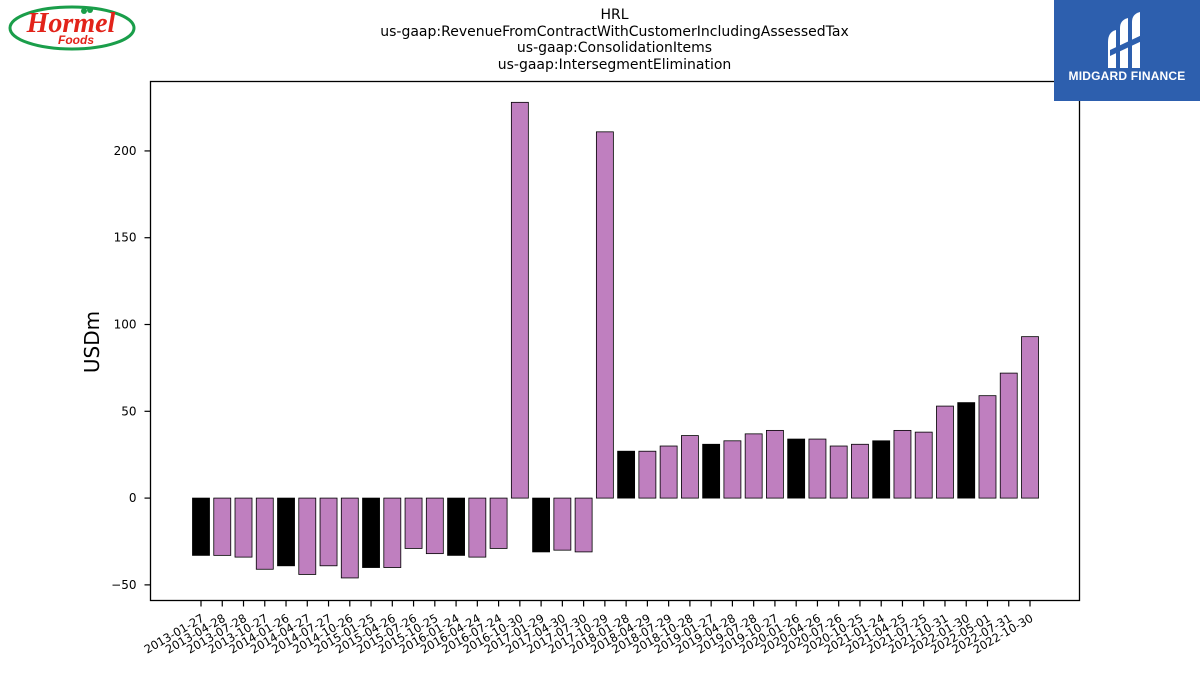 The height and width of the screenshot is (675, 1200). Describe the element at coordinates (123, 585) in the screenshot. I see `y-tick-label: −50` at that location.